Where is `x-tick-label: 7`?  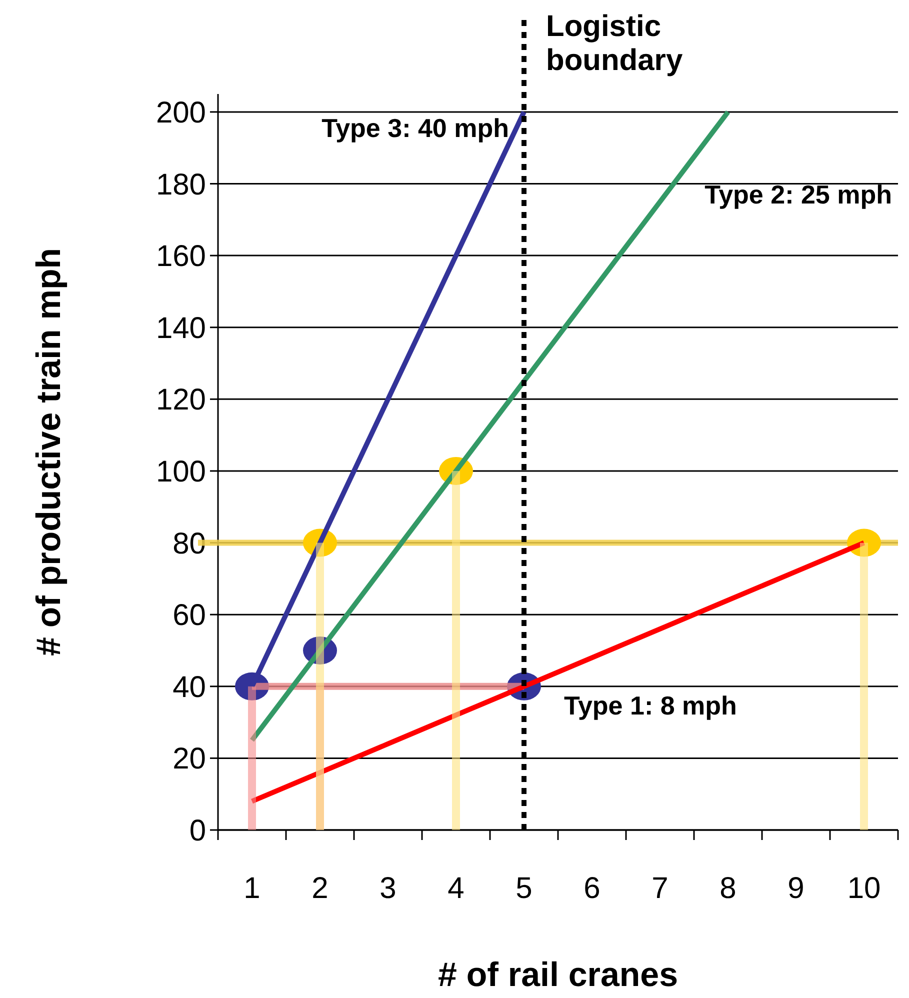 x-tick-label: 7 is located at coordinates (660, 888).